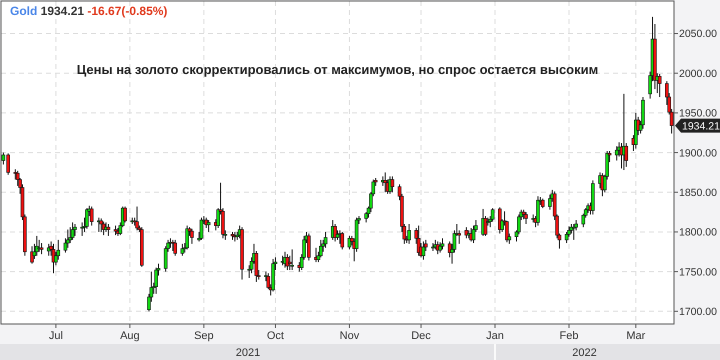 The width and height of the screenshot is (720, 360). Describe the element at coordinates (337, 69) in the screenshot. I see `annotation: Цены на золото скорректировались от максимумов, но спрос остается высоким` at that location.